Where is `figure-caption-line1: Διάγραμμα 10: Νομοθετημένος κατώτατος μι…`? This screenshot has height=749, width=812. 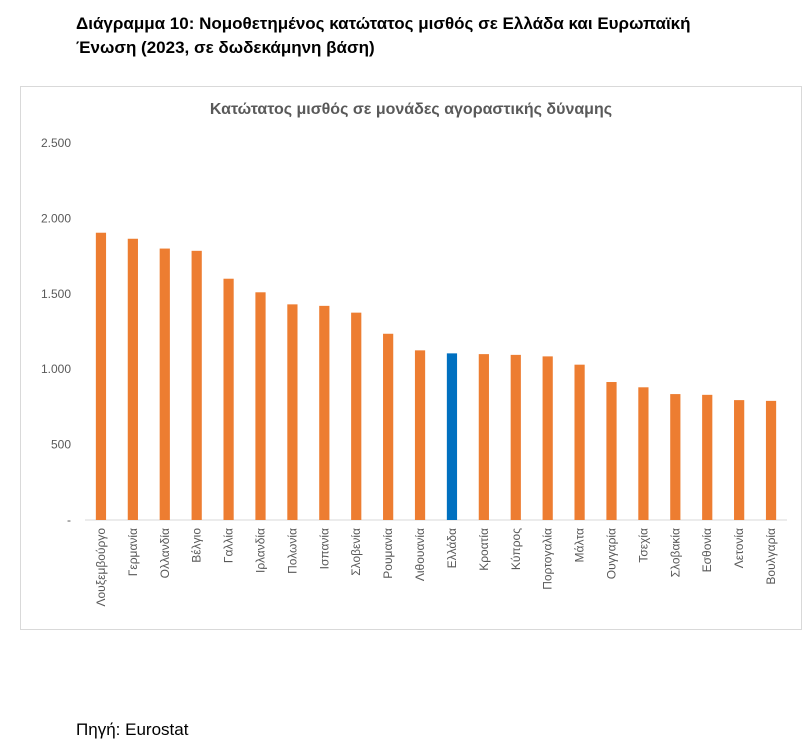 figure-caption-line1: Διάγραμμα 10: Νομοθετημένος κατώτατος μι… is located at coordinates (383, 23).